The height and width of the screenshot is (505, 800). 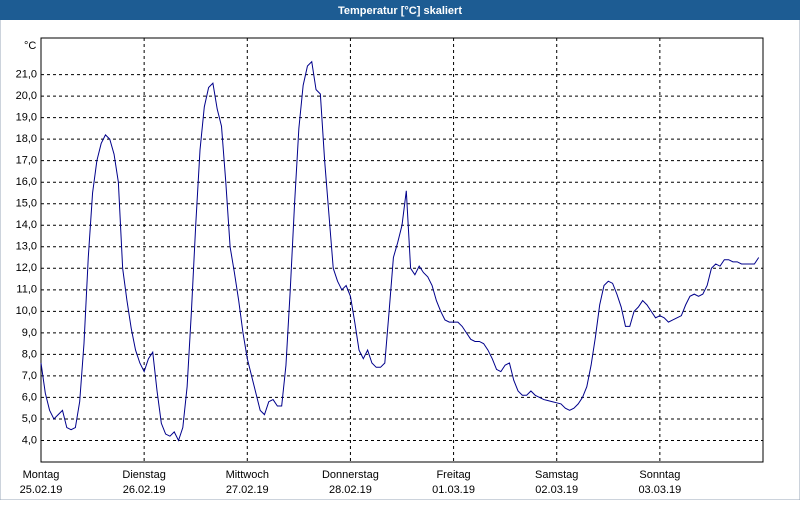 What do you see at coordinates (41, 475) in the screenshot?
I see `x-tick-label: Montag` at bounding box center [41, 475].